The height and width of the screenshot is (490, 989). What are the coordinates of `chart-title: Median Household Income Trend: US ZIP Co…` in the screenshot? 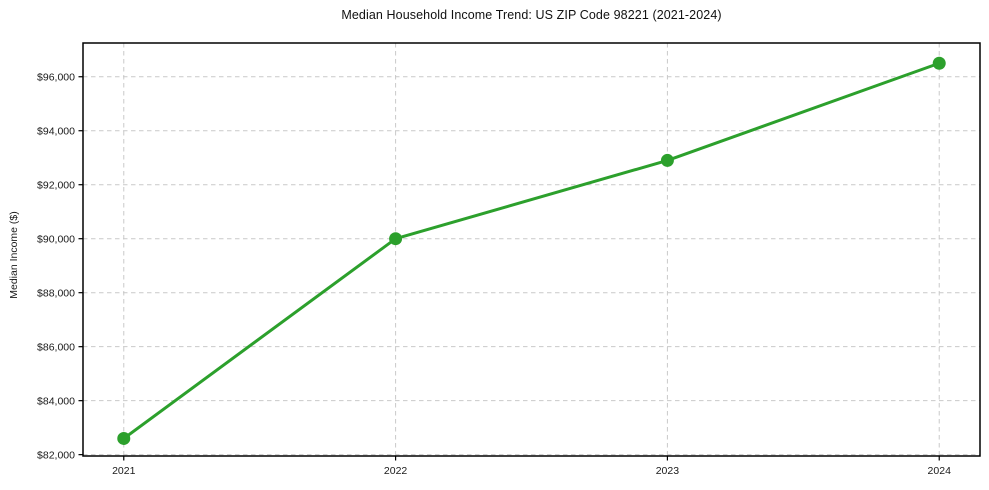 It's located at (531, 15).